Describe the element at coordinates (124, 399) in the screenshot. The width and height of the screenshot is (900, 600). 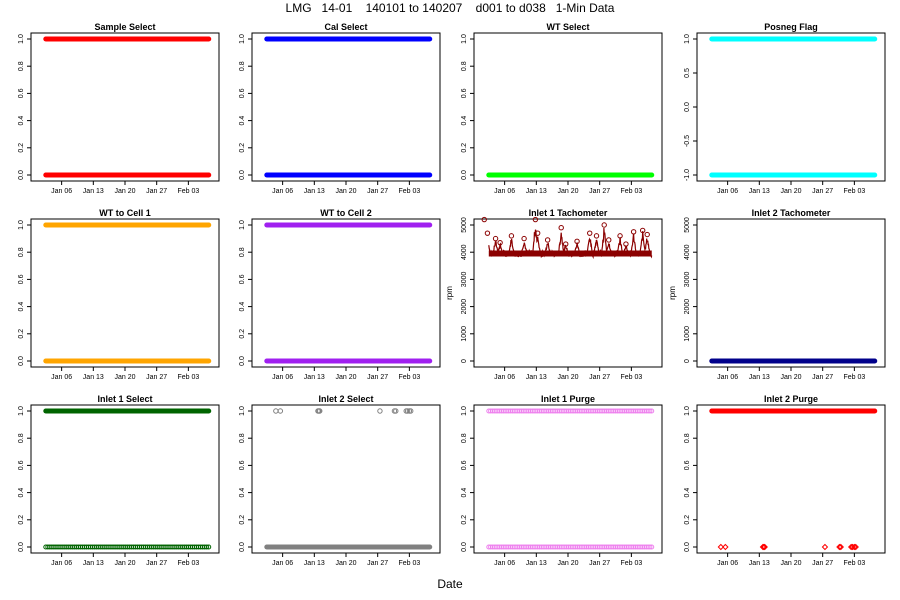
I see `panel-title: Inlet 1 Select` at that location.